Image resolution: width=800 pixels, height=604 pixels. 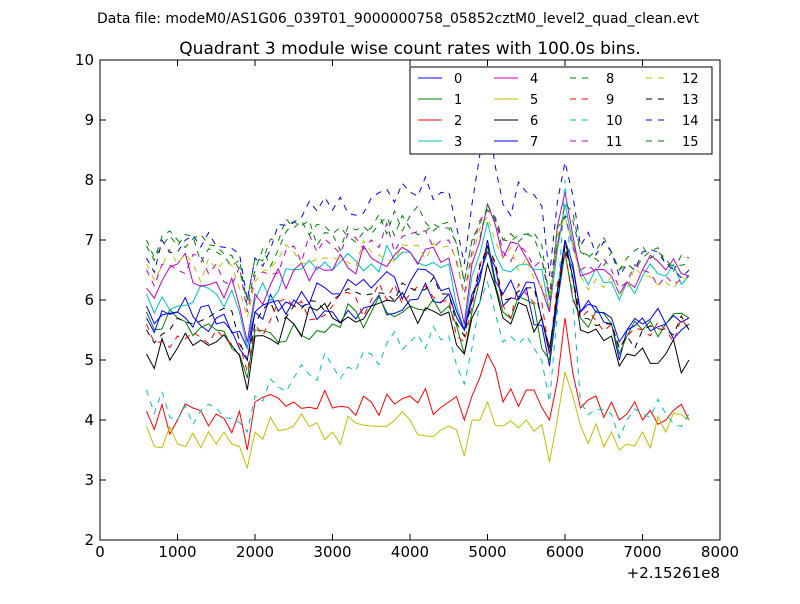 What do you see at coordinates (458, 79) in the screenshot?
I see `legend-label-0: 0` at bounding box center [458, 79].